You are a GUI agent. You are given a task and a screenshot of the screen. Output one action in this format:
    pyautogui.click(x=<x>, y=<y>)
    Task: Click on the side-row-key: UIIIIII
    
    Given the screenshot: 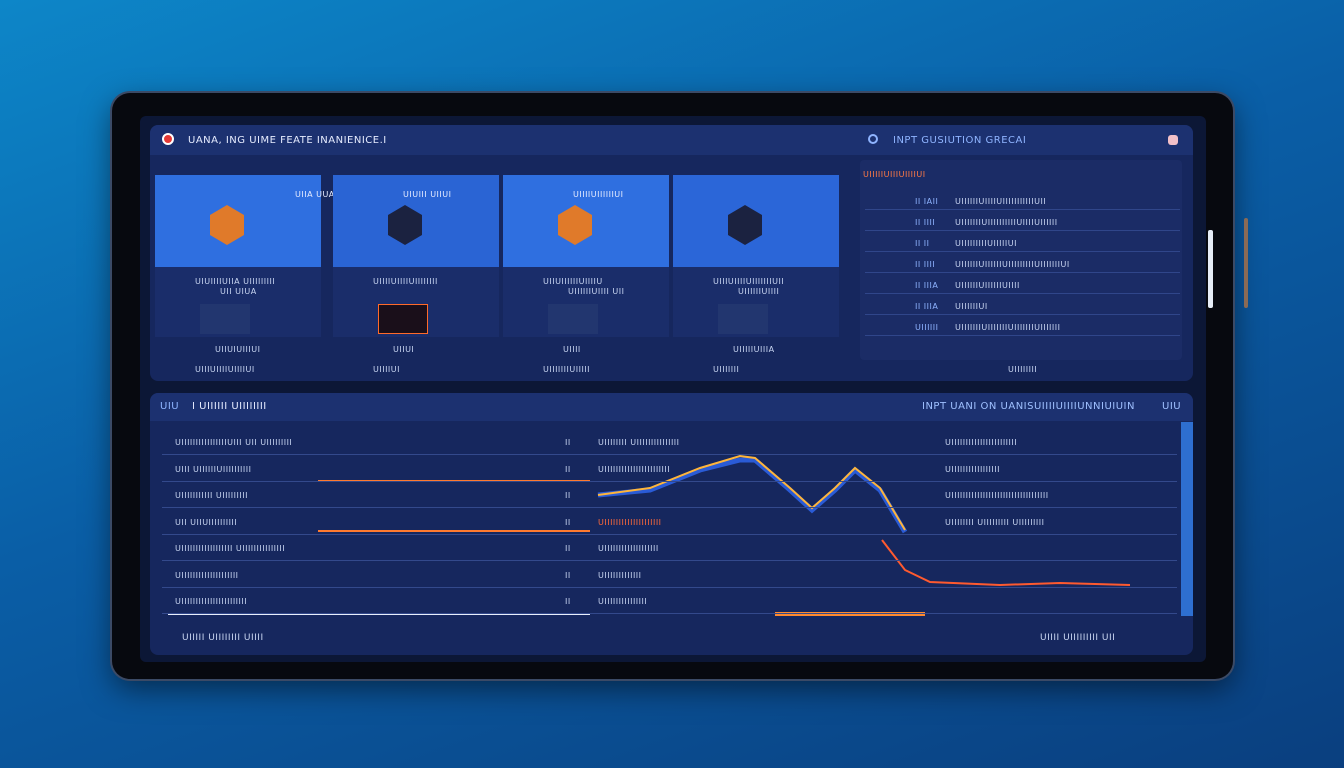 What is the action you would take?
    pyautogui.click(x=927, y=327)
    